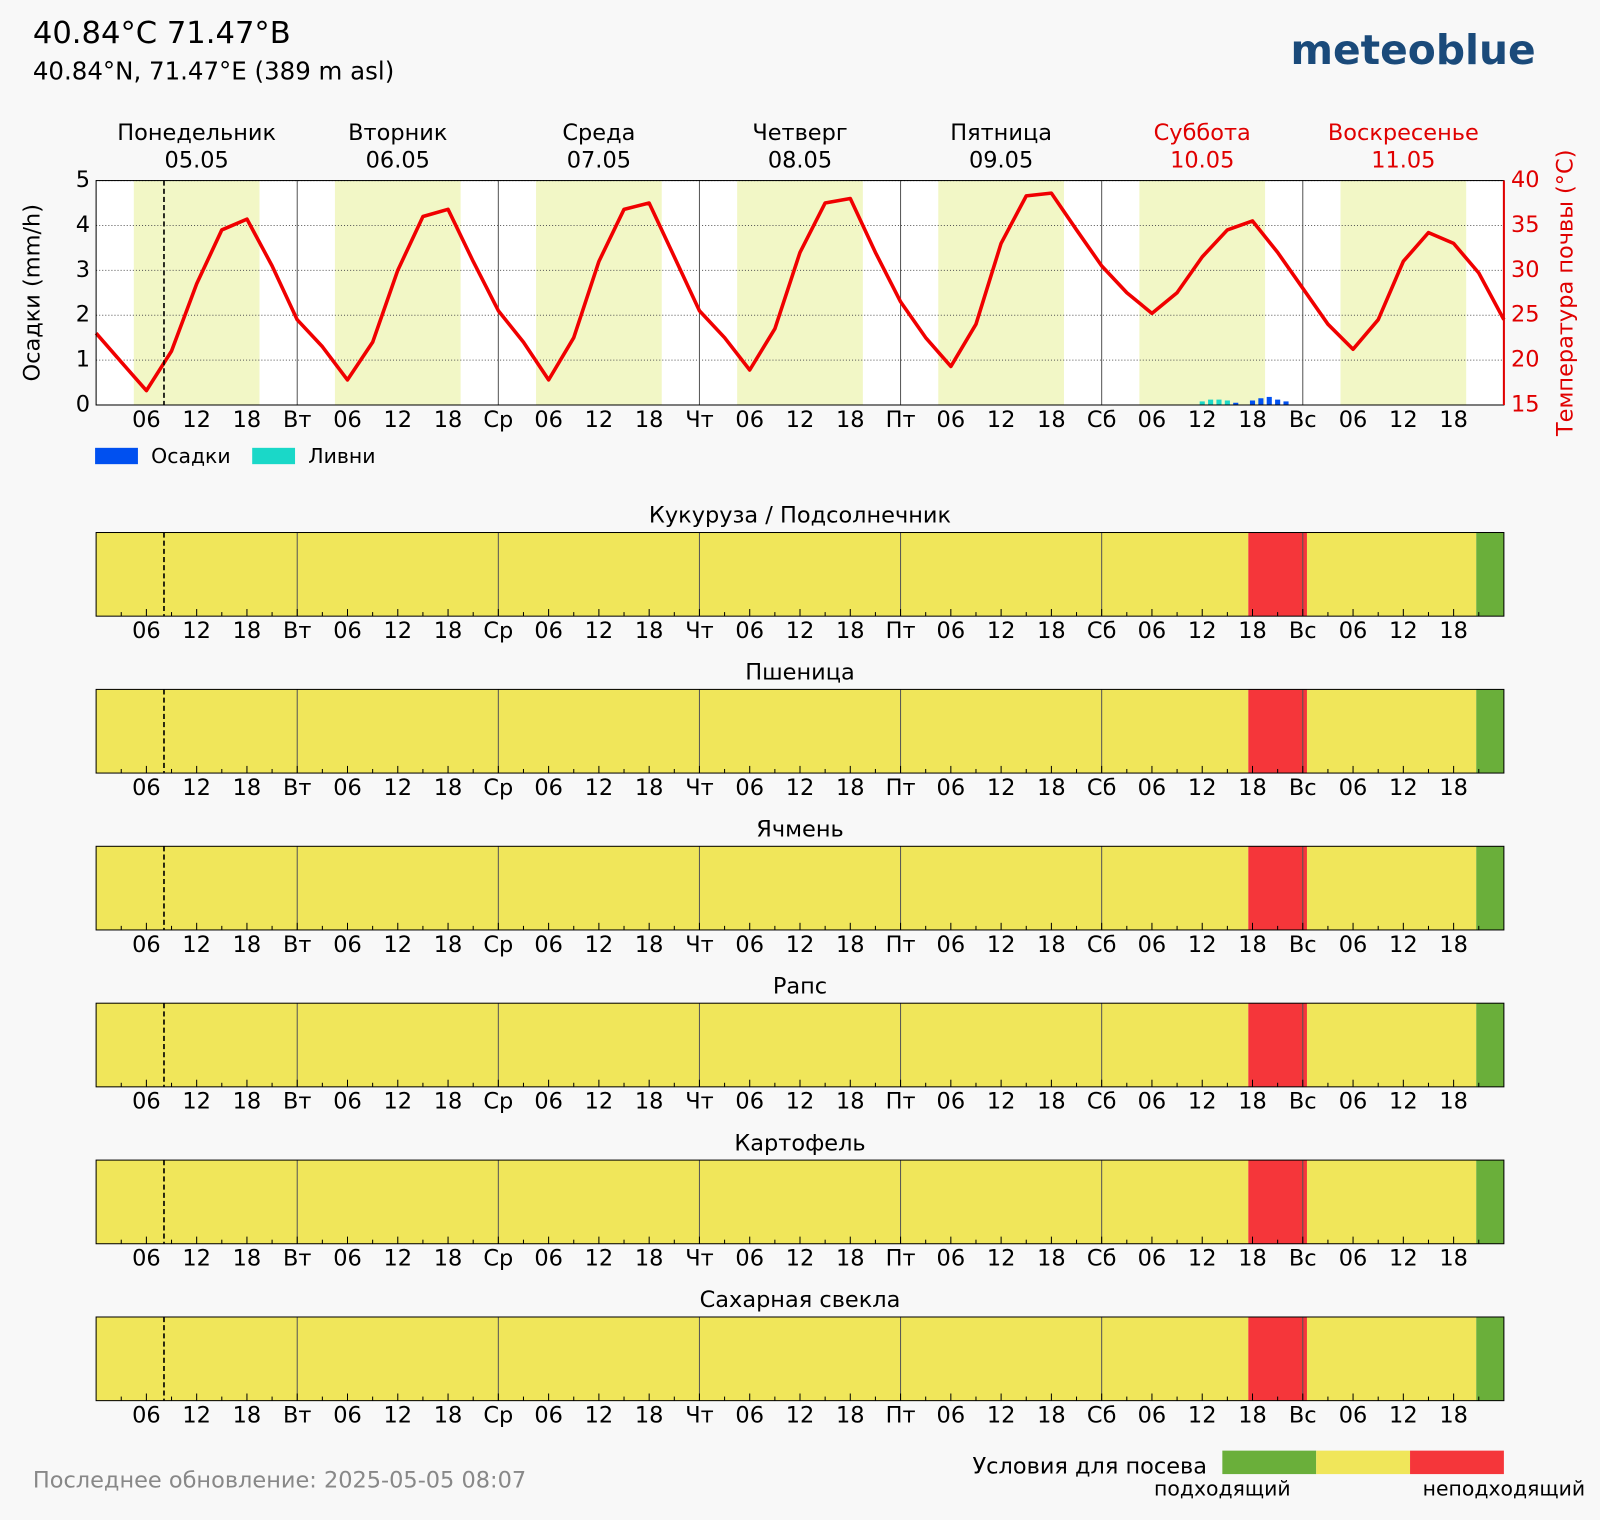 This screenshot has width=1600, height=1520. What do you see at coordinates (800, 1300) in the screenshot?
I see `panel-title: Сахарная свекла` at bounding box center [800, 1300].